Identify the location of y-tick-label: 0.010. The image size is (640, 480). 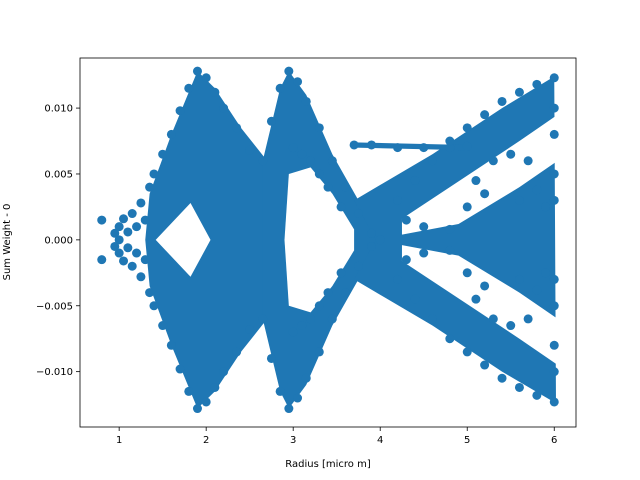
(58, 109).